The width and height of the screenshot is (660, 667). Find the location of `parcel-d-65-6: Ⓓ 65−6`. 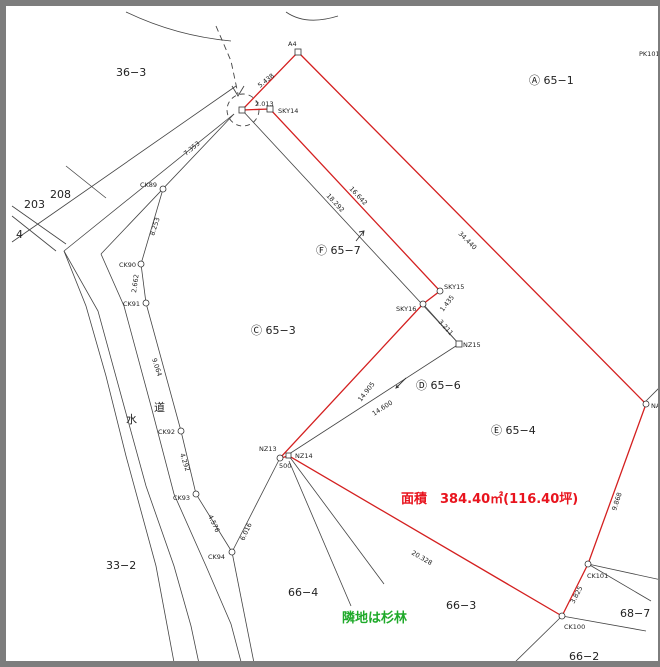

parcel-d-65-6: Ⓓ 65−6 is located at coordinates (438, 385).